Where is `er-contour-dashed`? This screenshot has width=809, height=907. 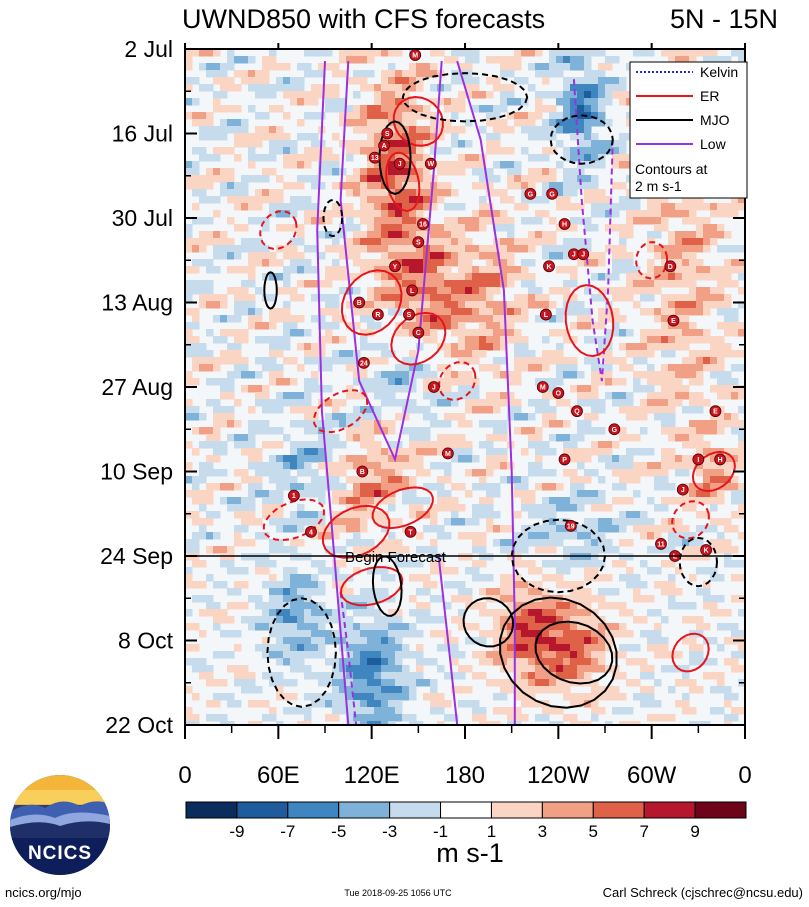
er-contour-dashed is located at coordinates (457, 381).